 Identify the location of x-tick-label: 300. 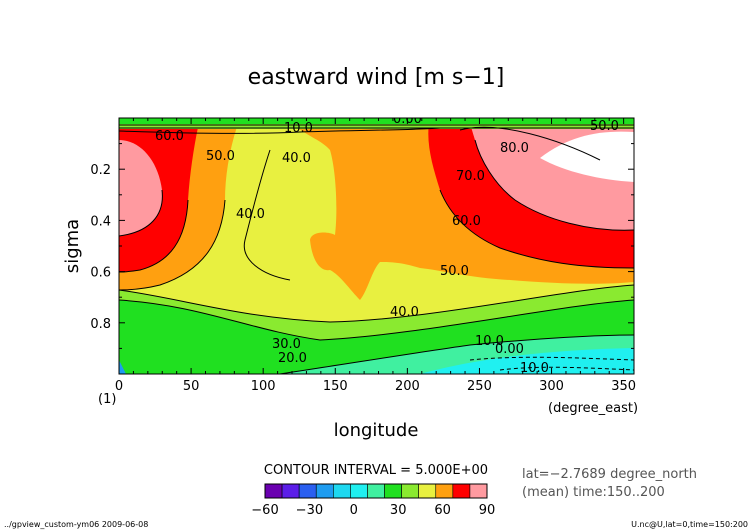
(551, 386).